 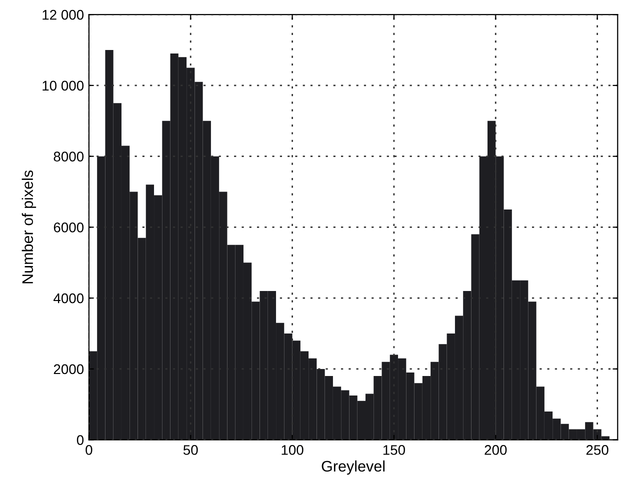 What do you see at coordinates (597, 450) in the screenshot?
I see `x-tick-label: 250` at bounding box center [597, 450].